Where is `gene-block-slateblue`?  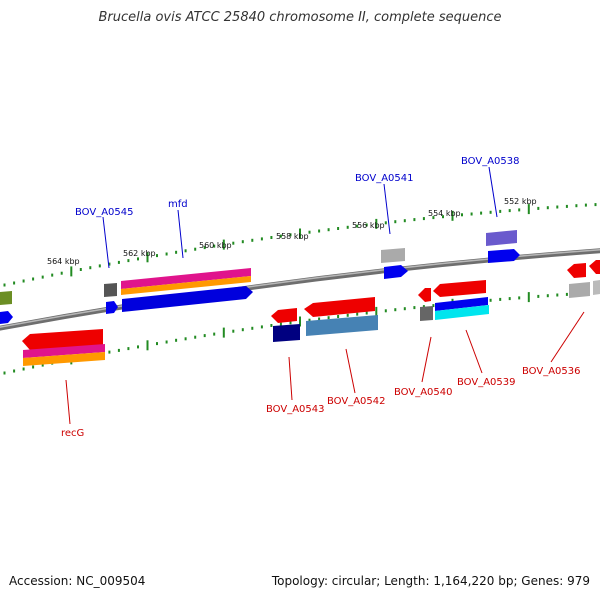
gene-block-slateblue is located at coordinates (501, 238).